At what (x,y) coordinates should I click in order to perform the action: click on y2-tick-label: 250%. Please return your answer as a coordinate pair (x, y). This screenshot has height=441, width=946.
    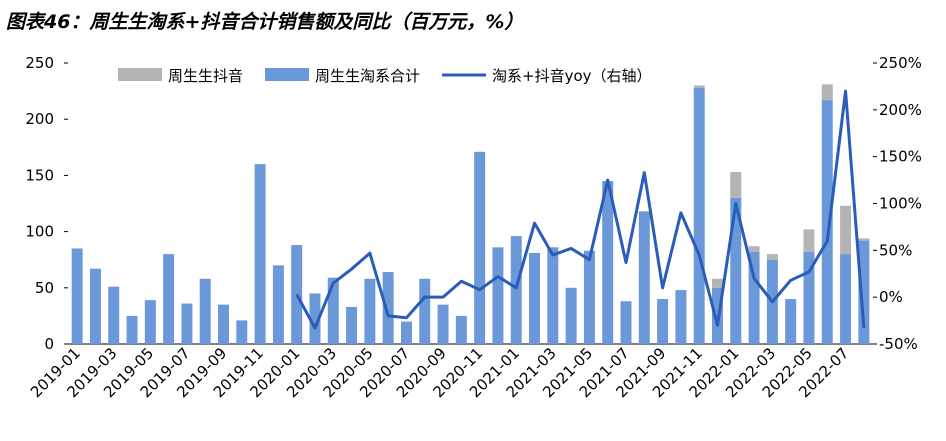
    Looking at the image, I should click on (900, 63).